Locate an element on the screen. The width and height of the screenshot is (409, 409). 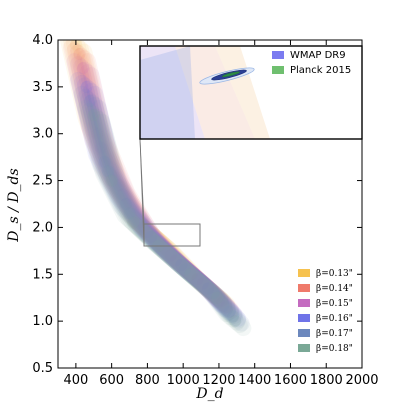
y-tick-label: 3.5 is located at coordinates (42, 87).